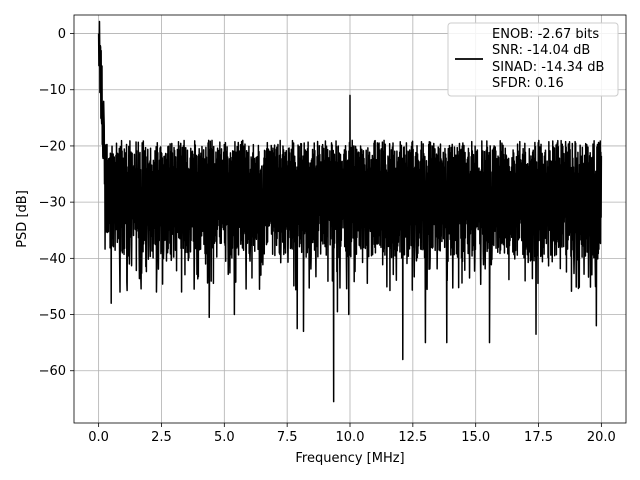 Image resolution: width=640 pixels, height=480 pixels. What do you see at coordinates (541, 50) in the screenshot?
I see `legend-line-snr: SNR: -14.04 dB` at bounding box center [541, 50].